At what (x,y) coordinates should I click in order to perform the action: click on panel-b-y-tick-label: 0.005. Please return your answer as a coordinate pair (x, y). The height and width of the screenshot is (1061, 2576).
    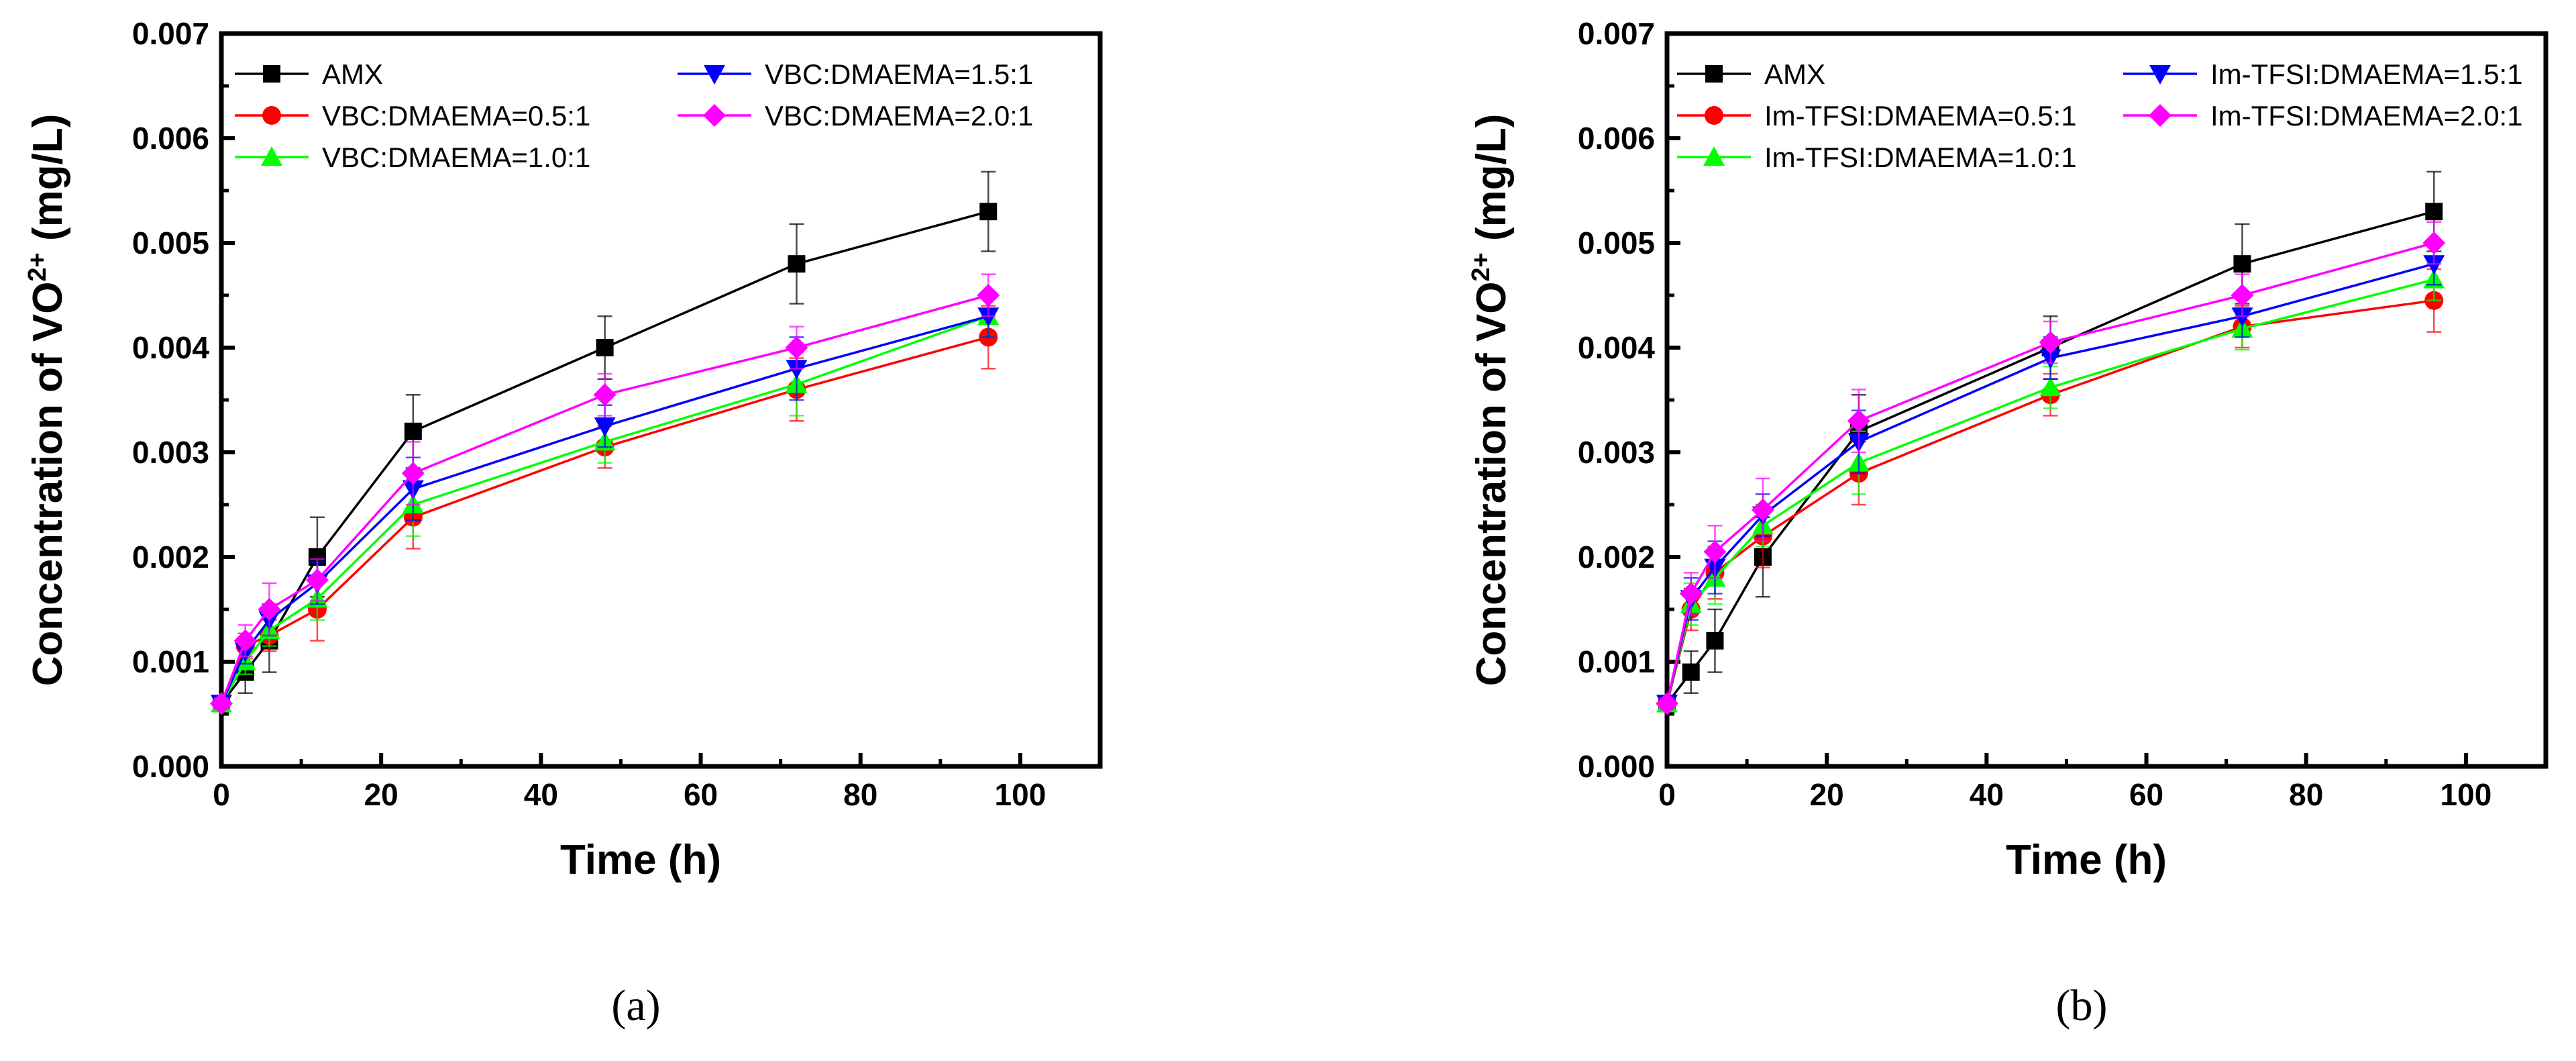
    Looking at the image, I should click on (1616, 243).